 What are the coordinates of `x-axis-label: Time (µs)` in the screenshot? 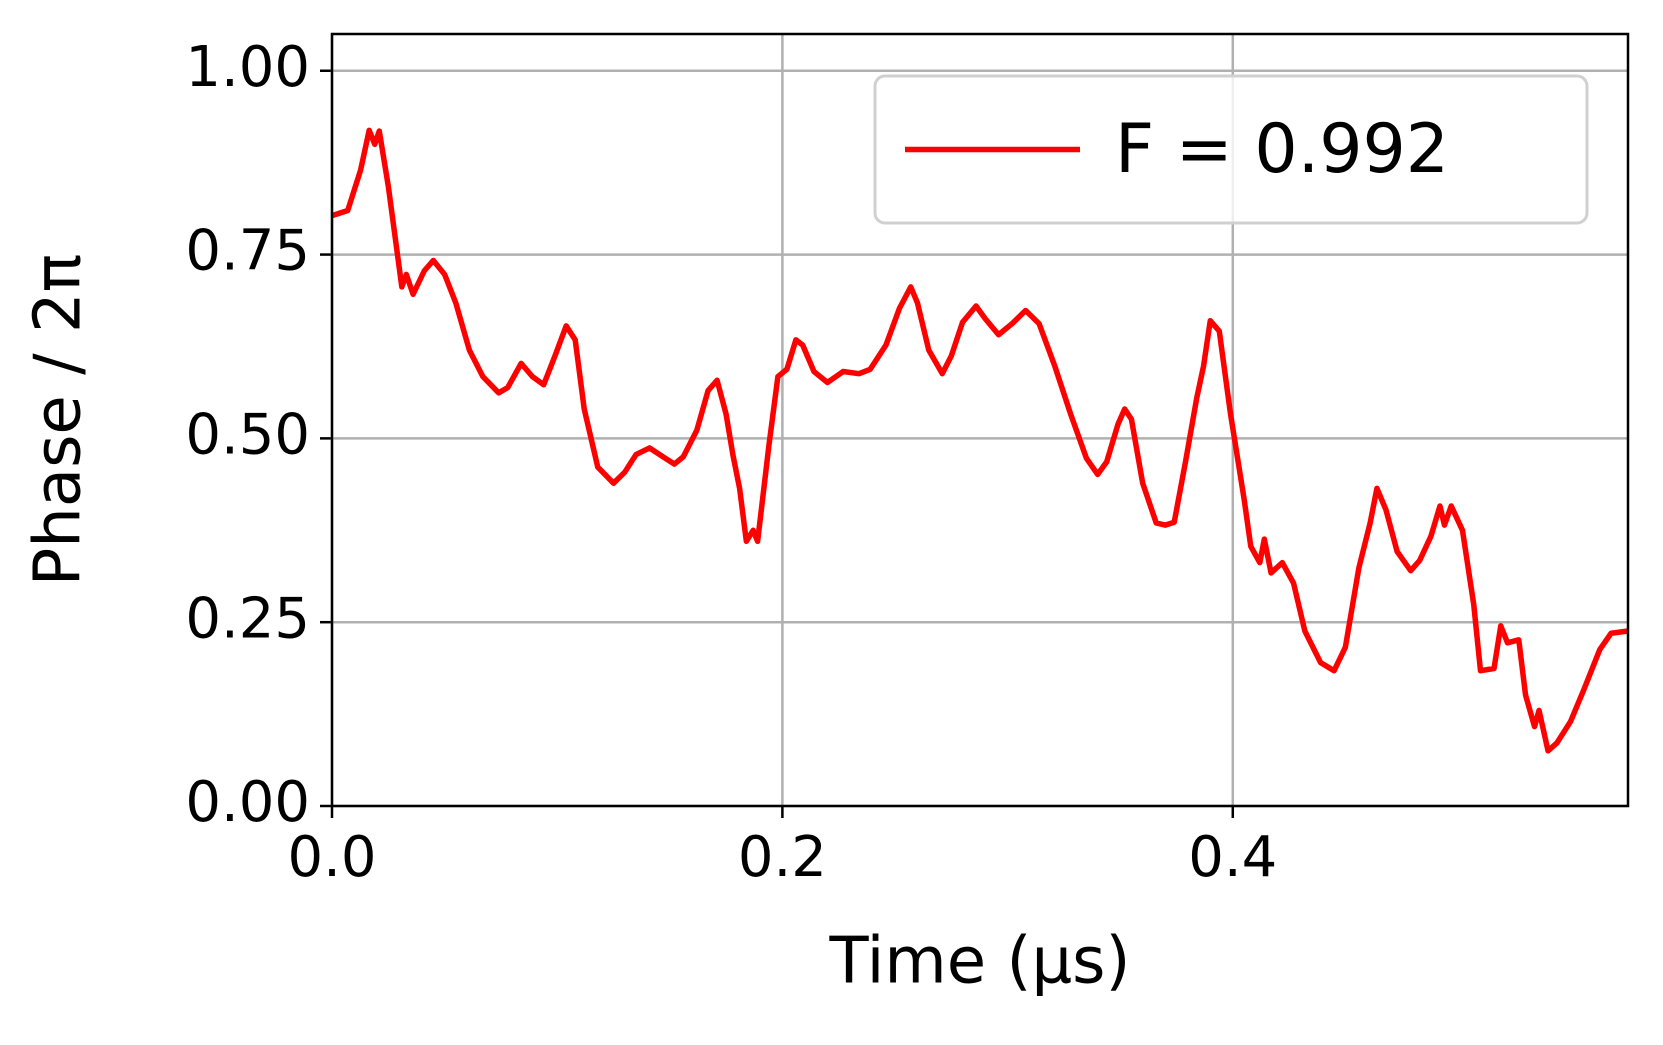 It's located at (980, 962).